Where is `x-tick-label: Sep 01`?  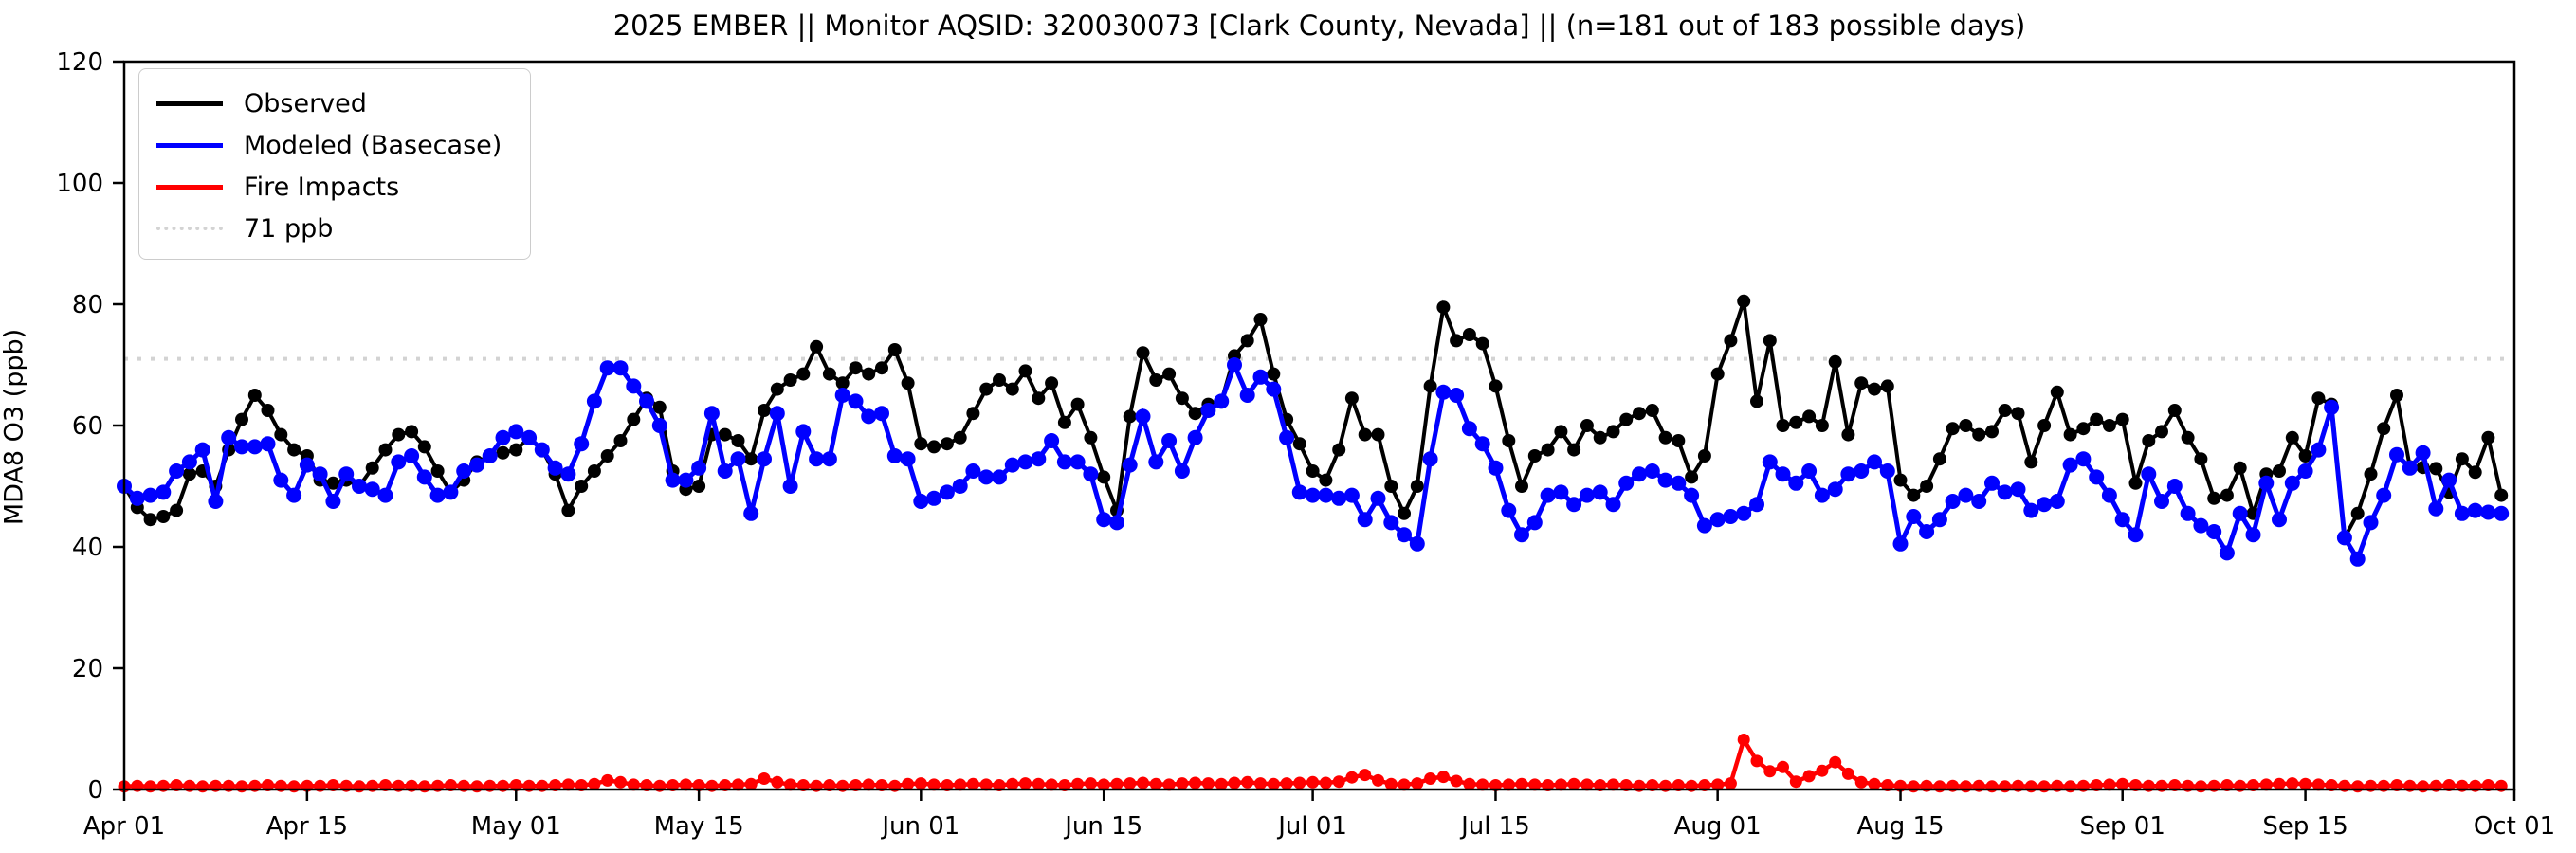
x-tick-label: Sep 01 is located at coordinates (2122, 826).